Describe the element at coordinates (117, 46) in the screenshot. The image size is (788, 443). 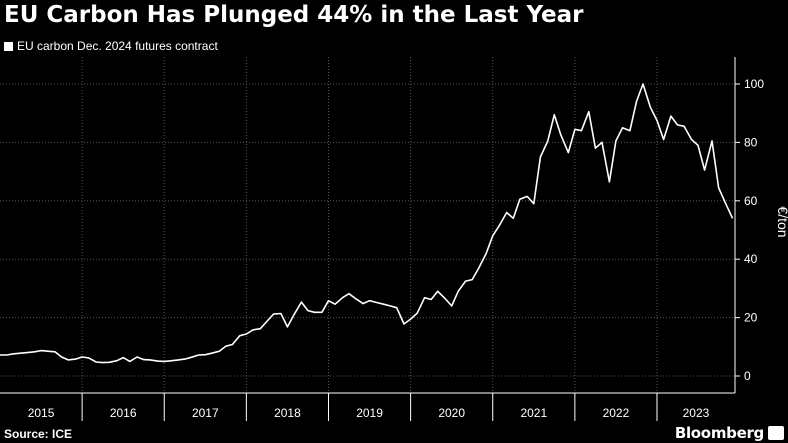
I see `legend-label: EU carbon Dec. 2024 futures contract` at that location.